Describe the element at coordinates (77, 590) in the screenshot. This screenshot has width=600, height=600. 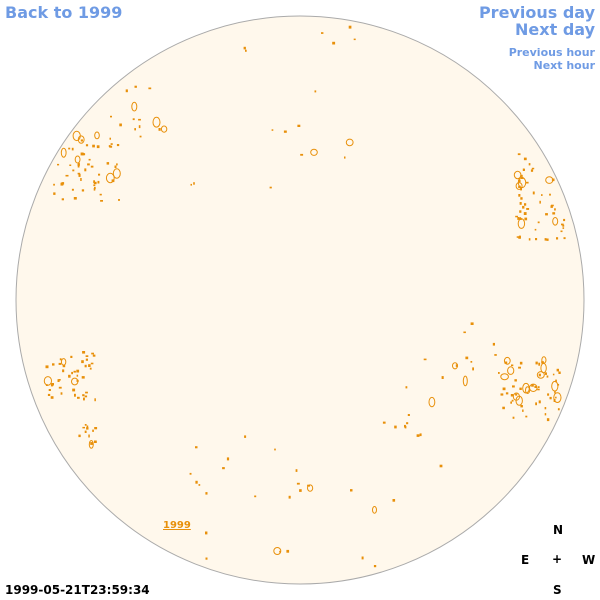
I see `observation-timestamp: 1999-05-21T23:59:34` at that location.